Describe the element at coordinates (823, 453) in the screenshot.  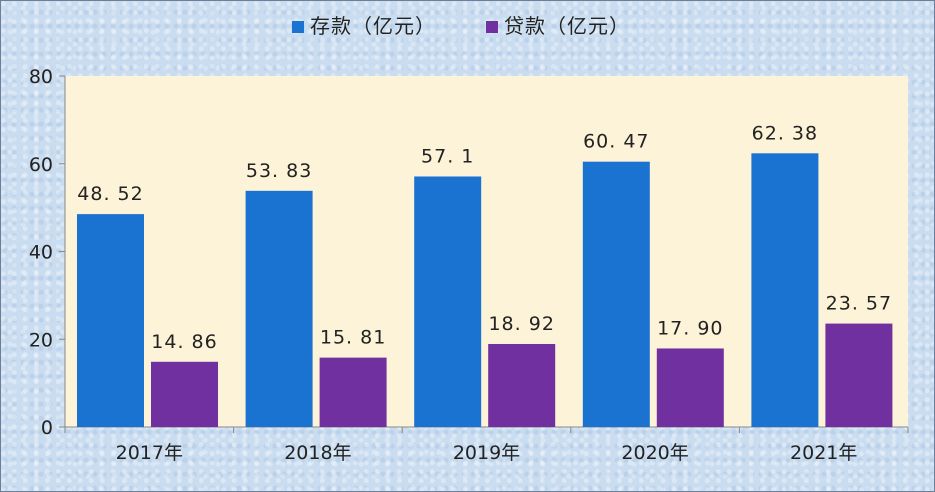
I see `x-category-label: 2021年` at that location.